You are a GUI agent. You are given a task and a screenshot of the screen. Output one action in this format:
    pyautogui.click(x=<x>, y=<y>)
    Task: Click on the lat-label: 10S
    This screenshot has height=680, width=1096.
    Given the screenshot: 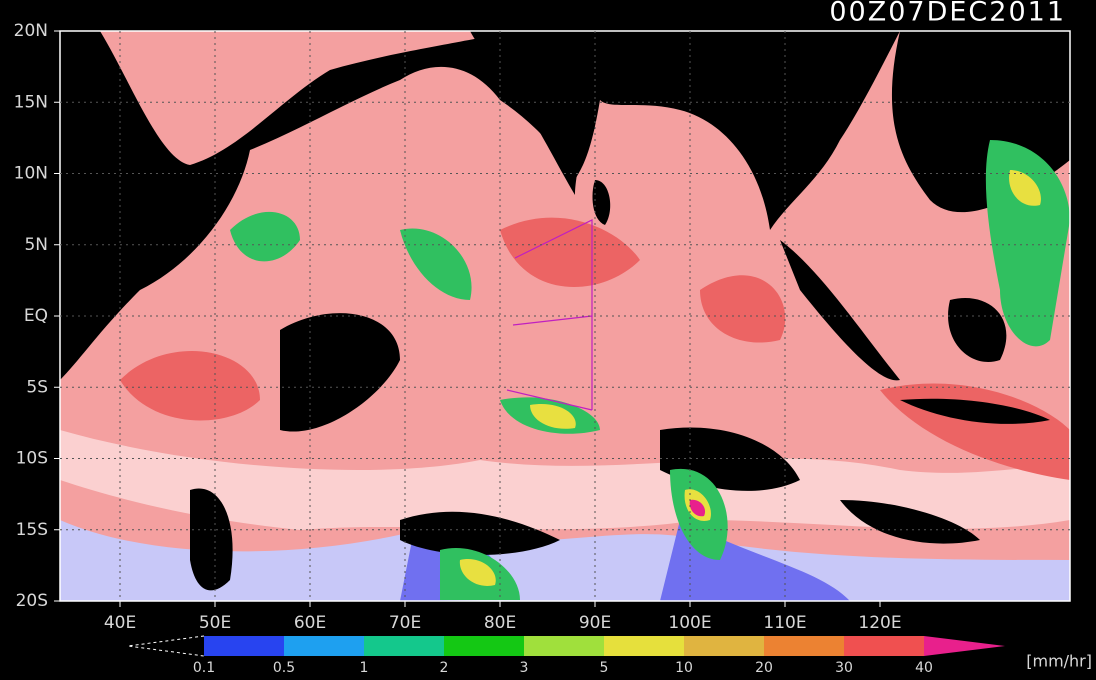 What is the action you would take?
    pyautogui.click(x=32, y=459)
    